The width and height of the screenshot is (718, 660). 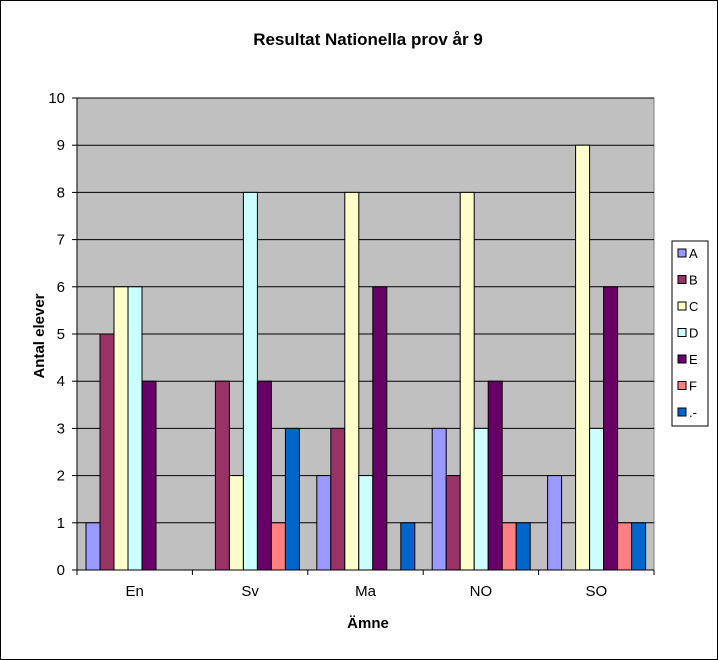 What do you see at coordinates (583, 357) in the screenshot?
I see `bar-SO-C` at bounding box center [583, 357].